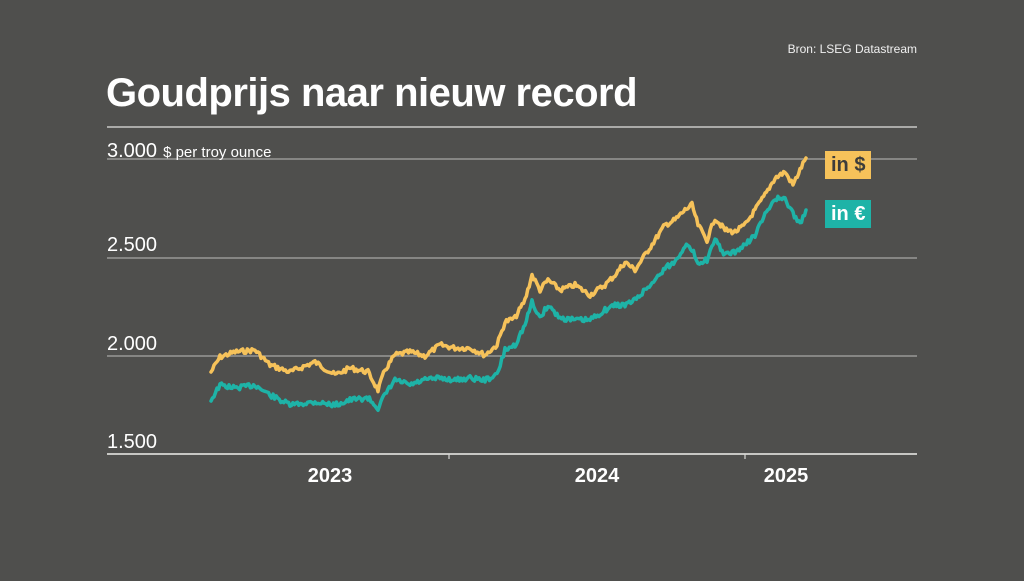 The width and height of the screenshot is (1024, 581). I want to click on y-label-3000: 3.000 $ per troy ounce, so click(189, 151).